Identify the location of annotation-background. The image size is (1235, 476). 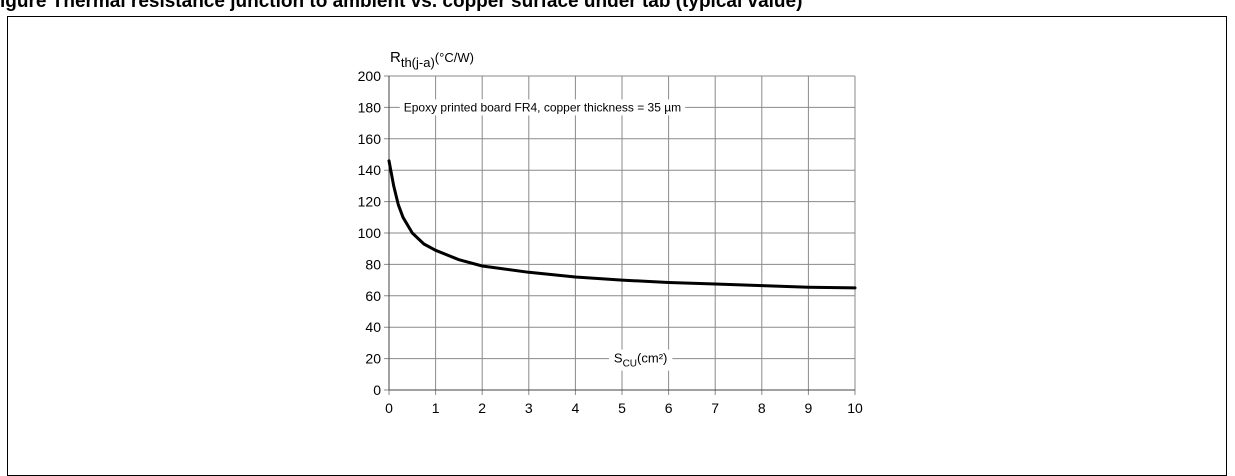
(542, 107).